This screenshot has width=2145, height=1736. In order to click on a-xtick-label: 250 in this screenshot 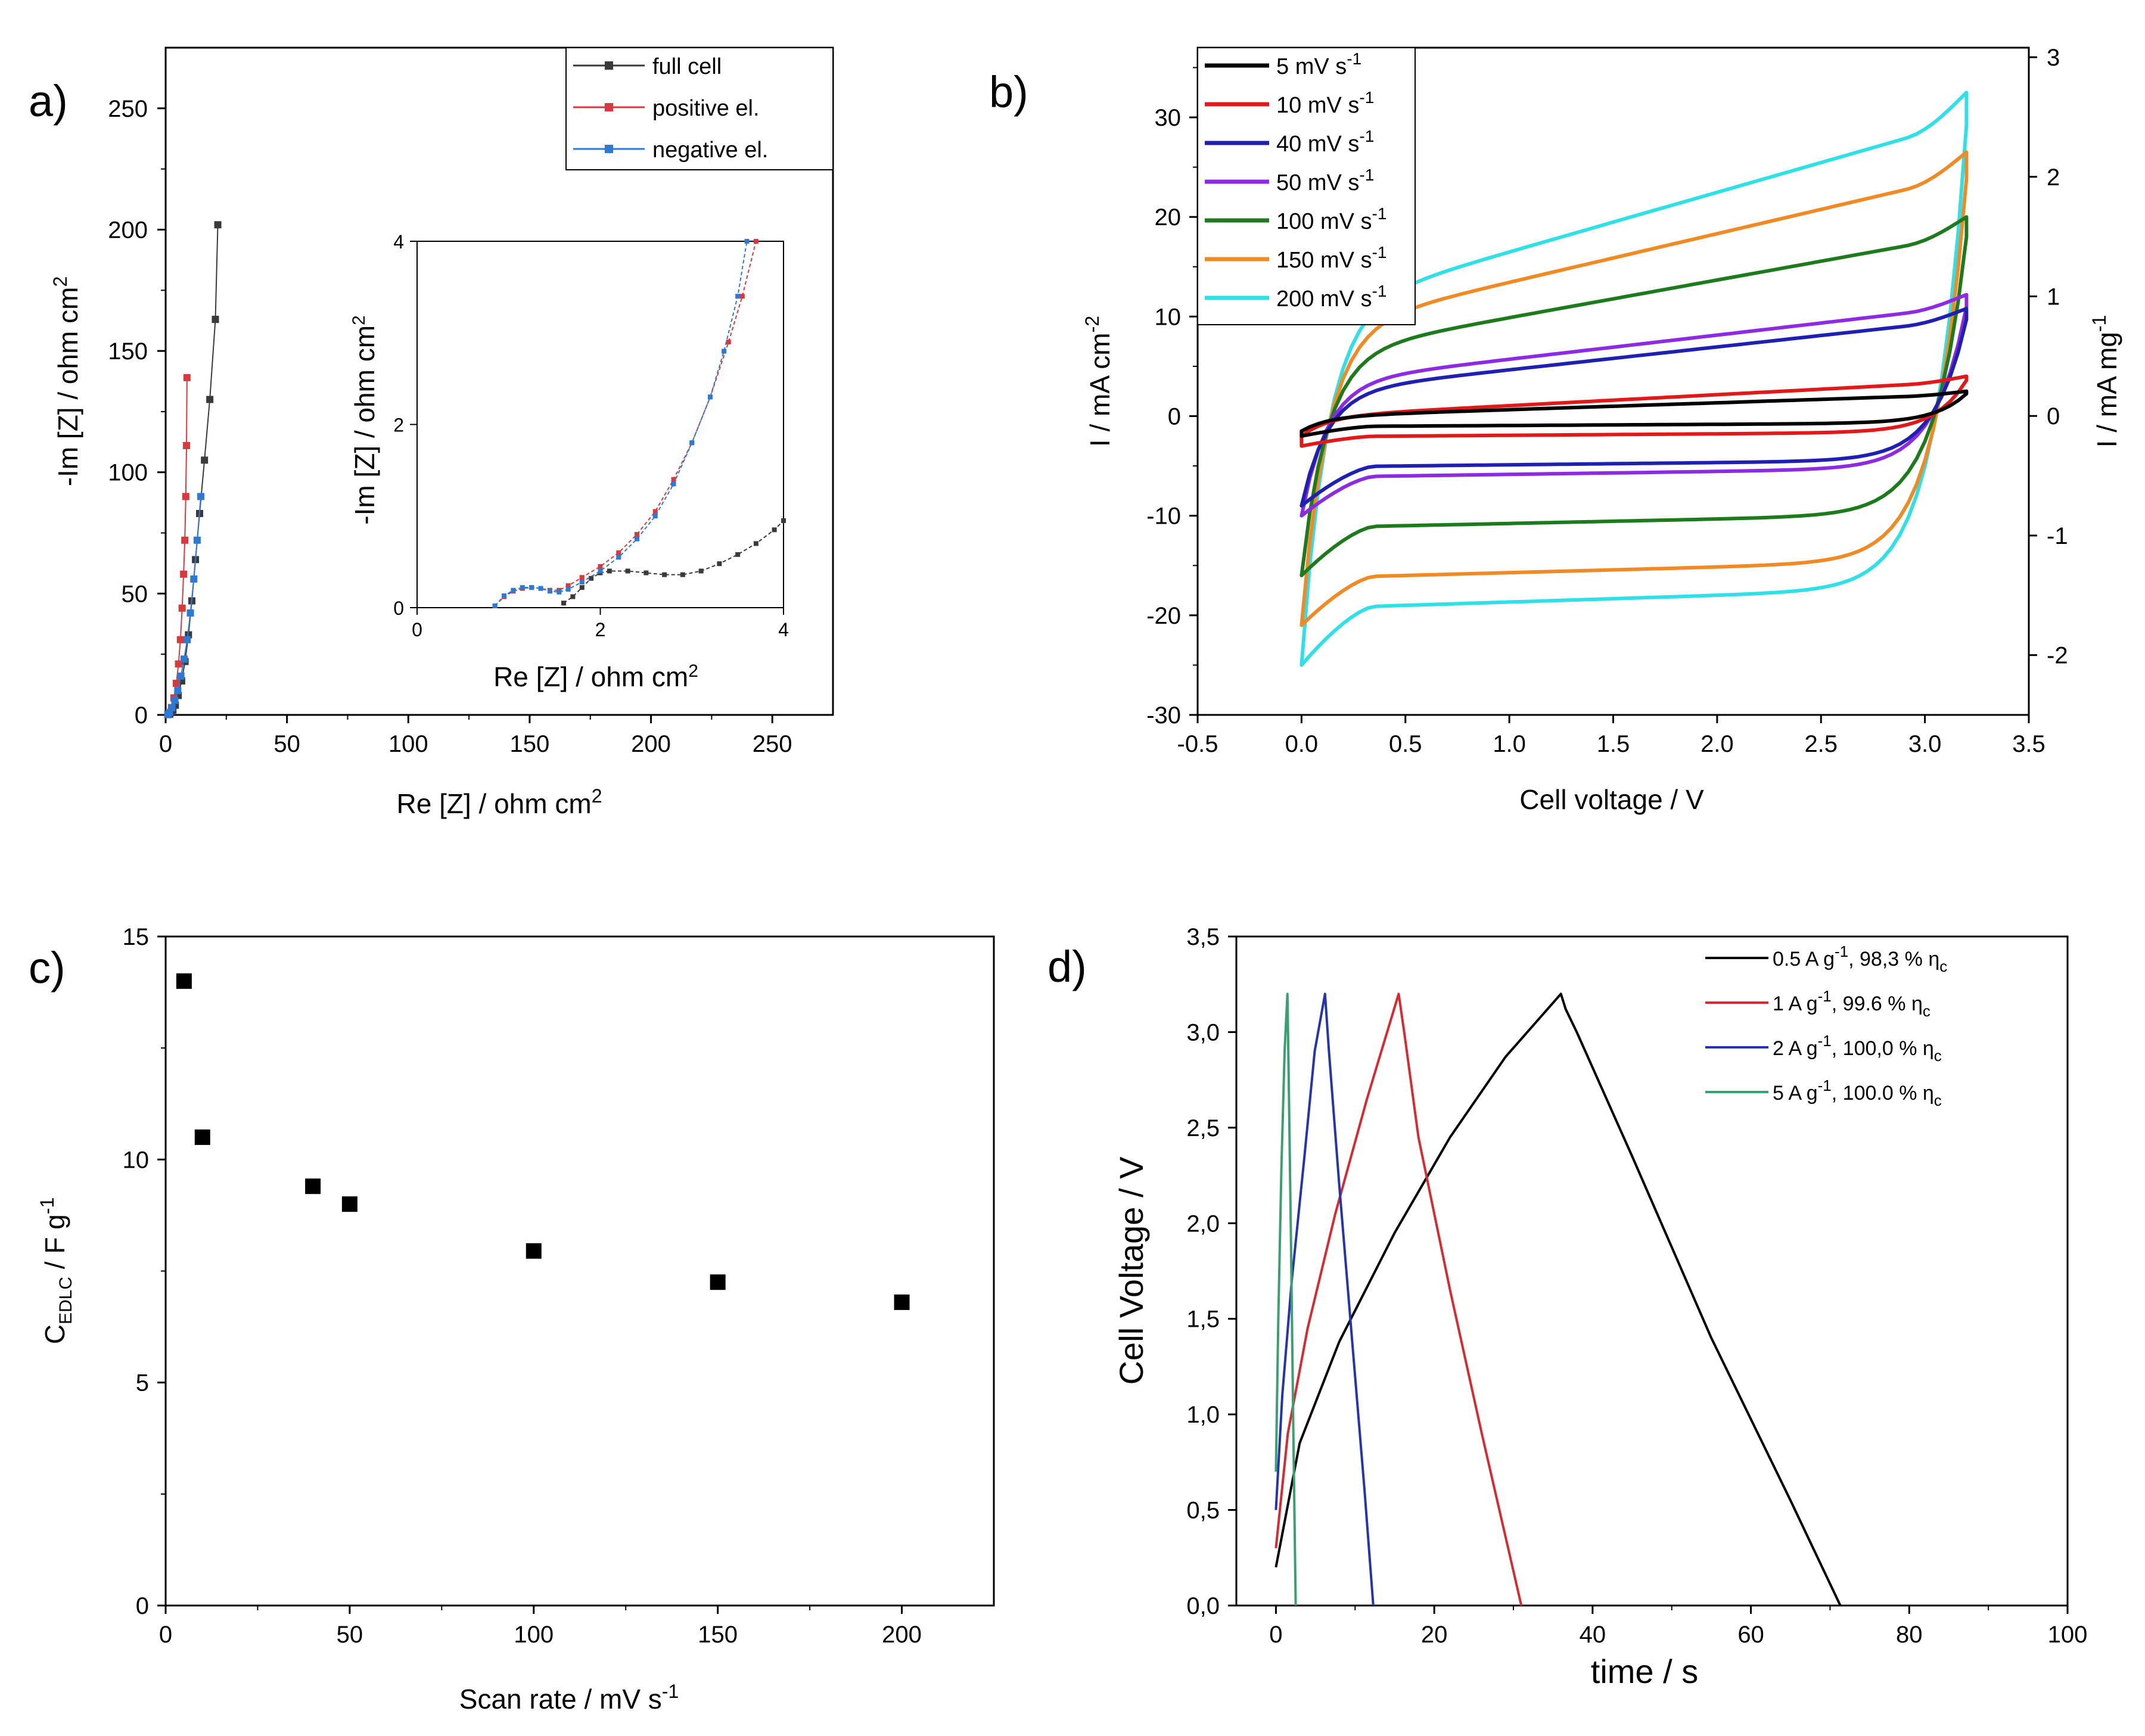, I will do `click(772, 744)`.